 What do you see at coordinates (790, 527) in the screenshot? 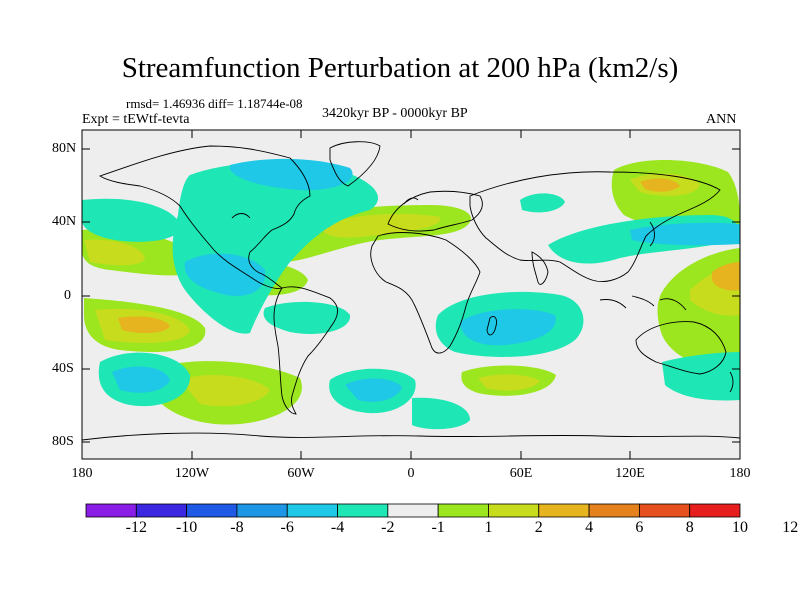
I see `colorbar-label: 12` at bounding box center [790, 527].